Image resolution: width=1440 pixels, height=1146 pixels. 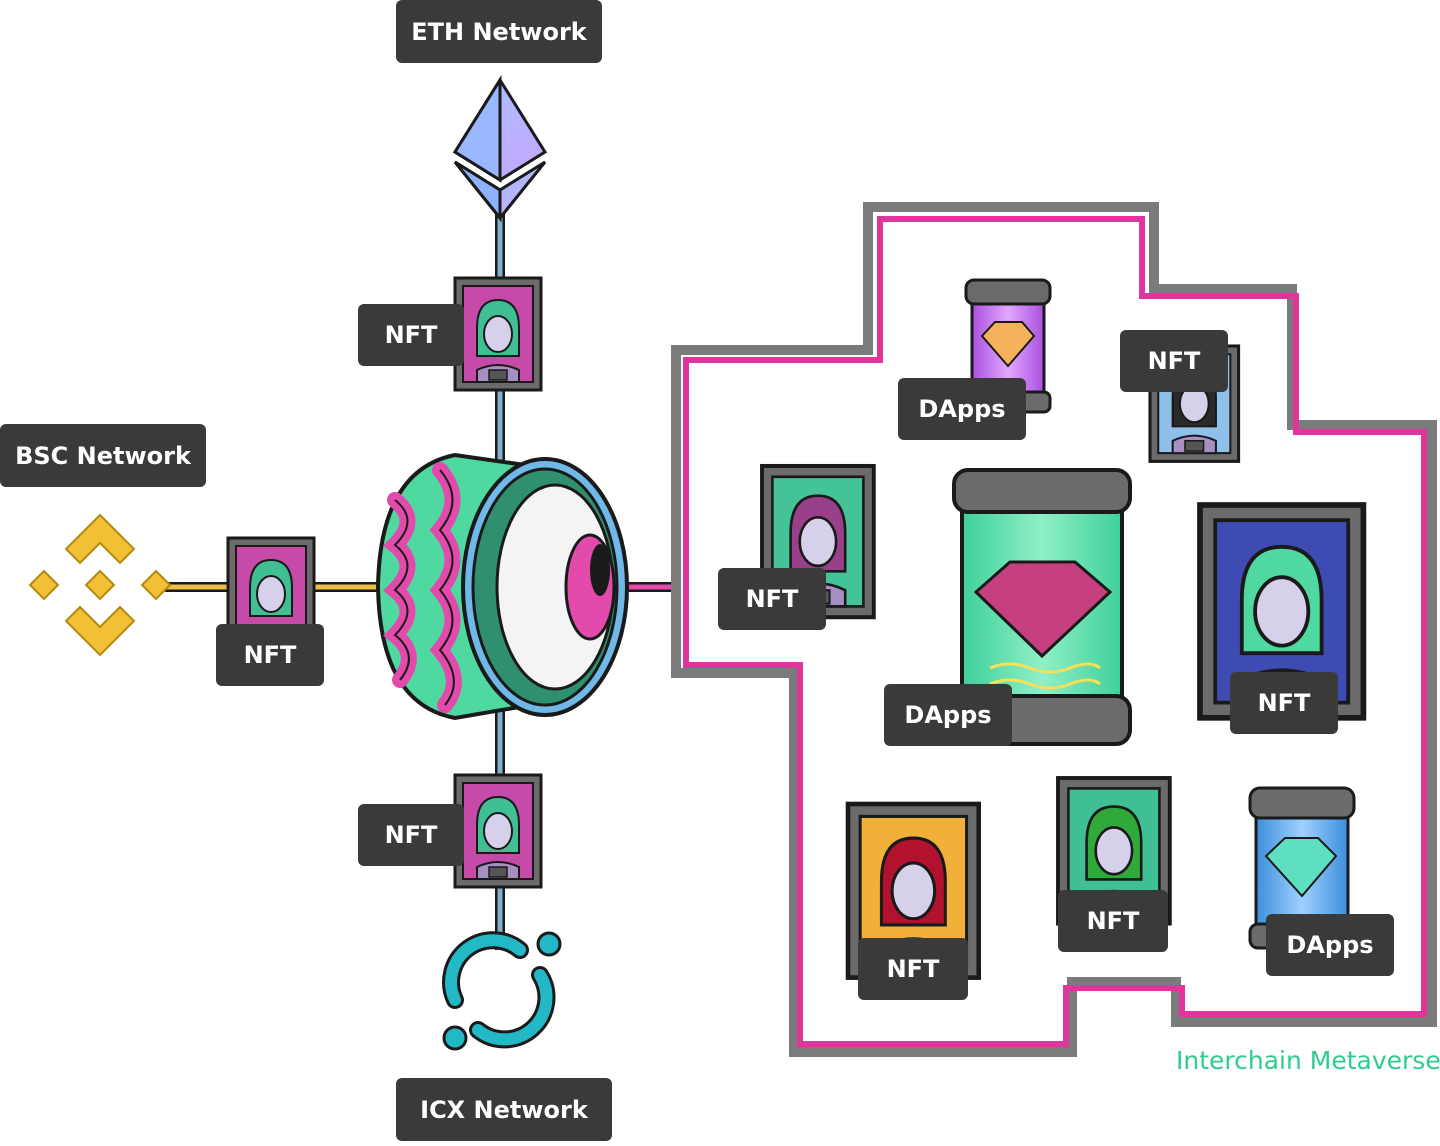 I want to click on dapps-label-purple: DApps, so click(x=962, y=409).